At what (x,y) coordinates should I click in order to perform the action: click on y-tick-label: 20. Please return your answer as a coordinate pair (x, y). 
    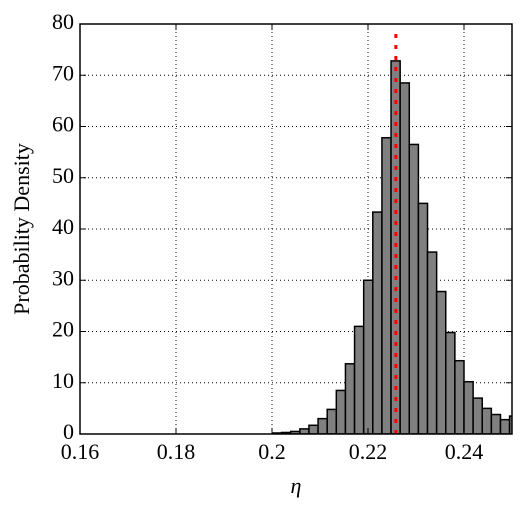
    Looking at the image, I should click on (63, 329).